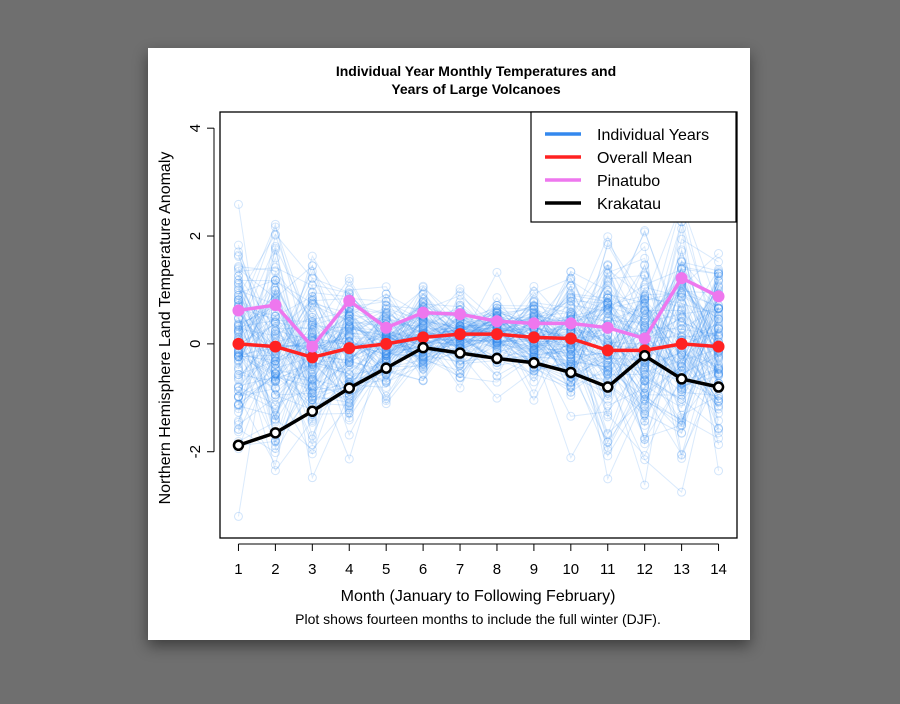 The image size is (900, 704). I want to click on overall-mean-point, so click(570, 338).